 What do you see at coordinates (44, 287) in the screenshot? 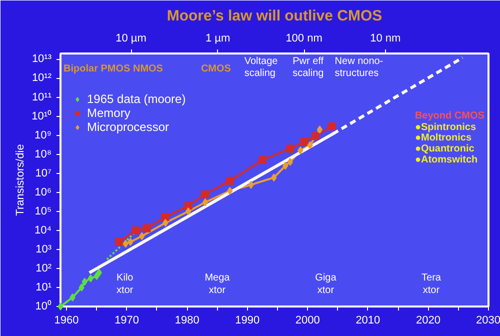
I see `y-tick-label: 10¹` at bounding box center [44, 287].